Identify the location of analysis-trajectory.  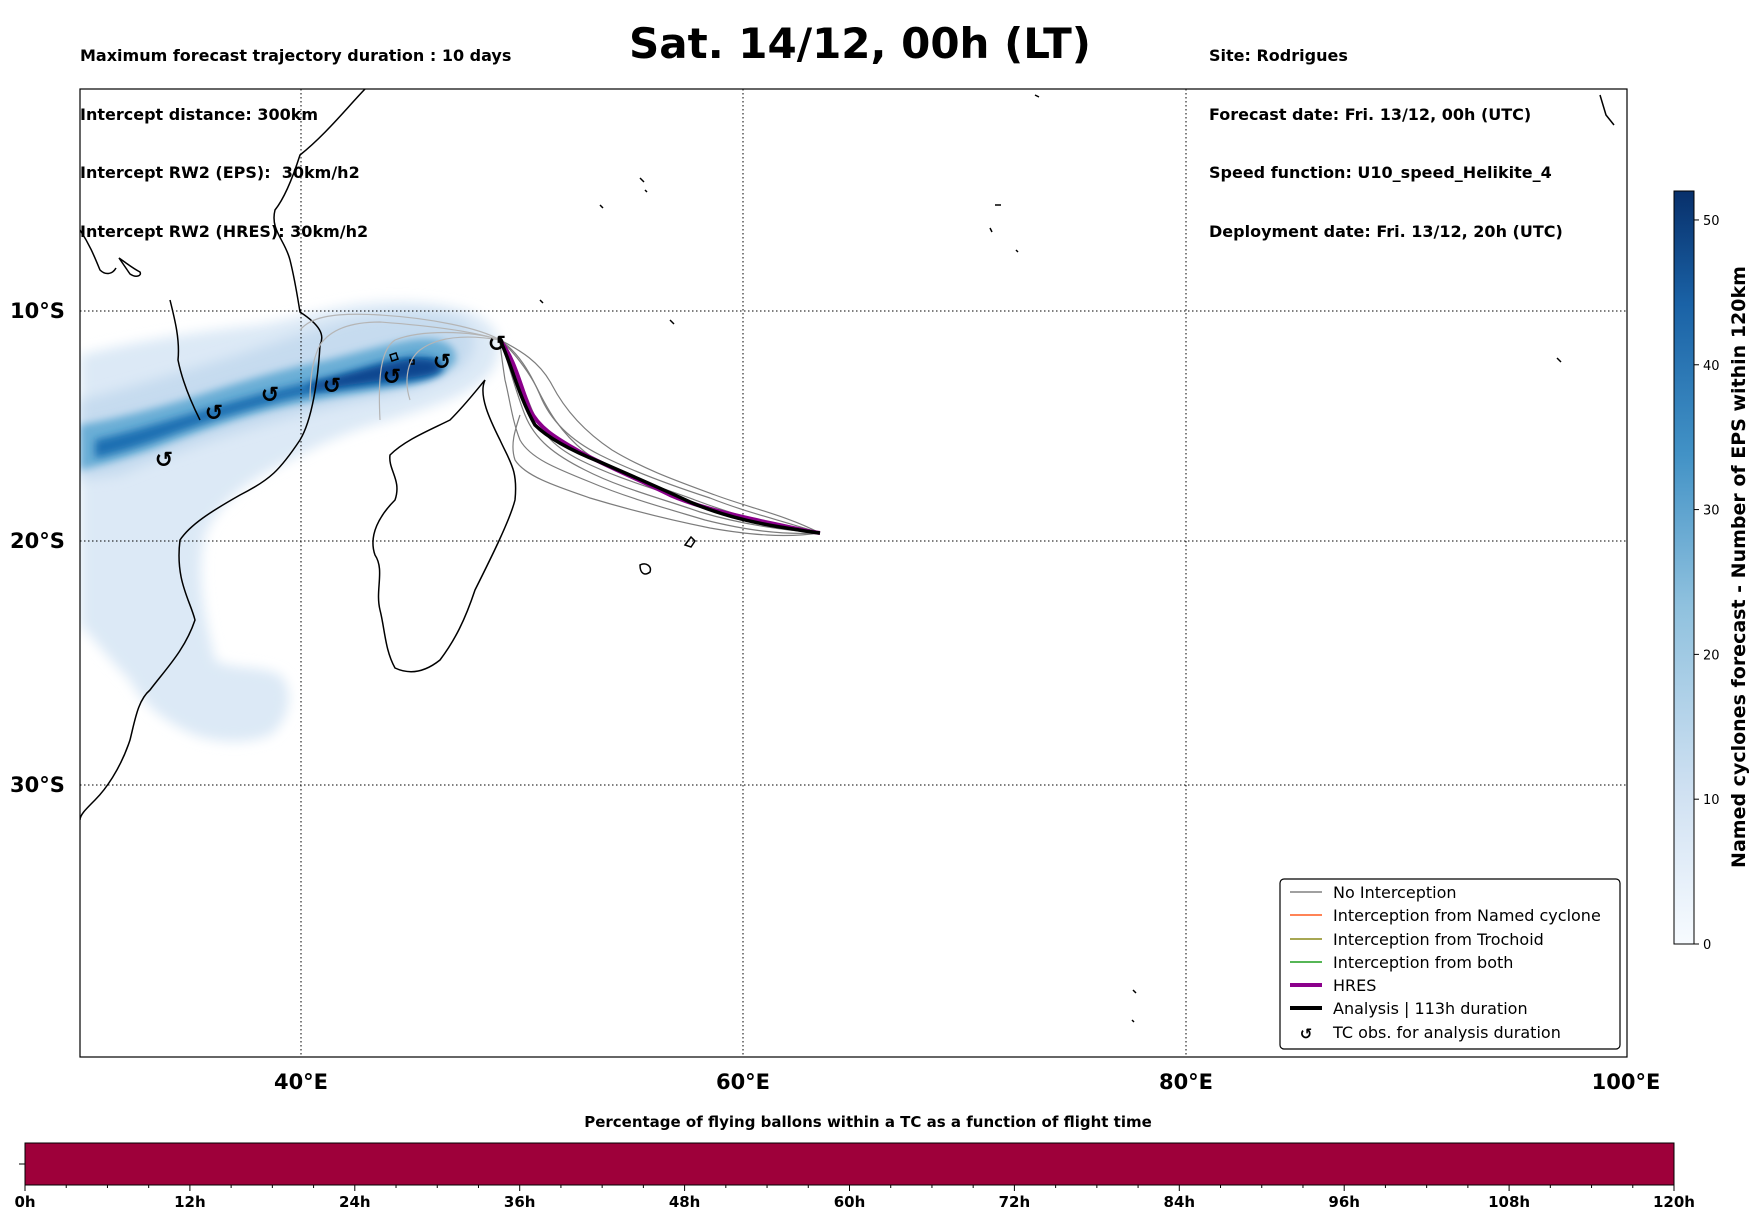
(659, 437).